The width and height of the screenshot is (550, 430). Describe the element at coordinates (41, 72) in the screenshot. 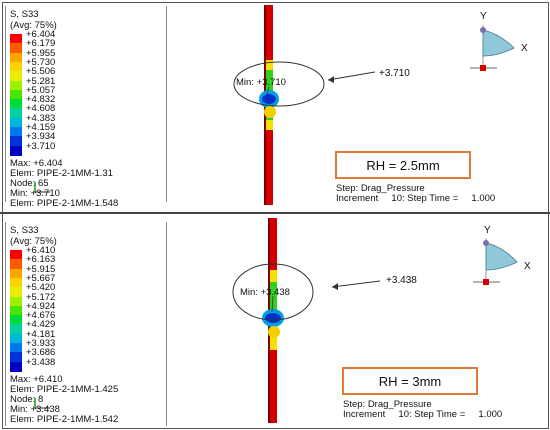

I see `scale-value: +5.506` at that location.